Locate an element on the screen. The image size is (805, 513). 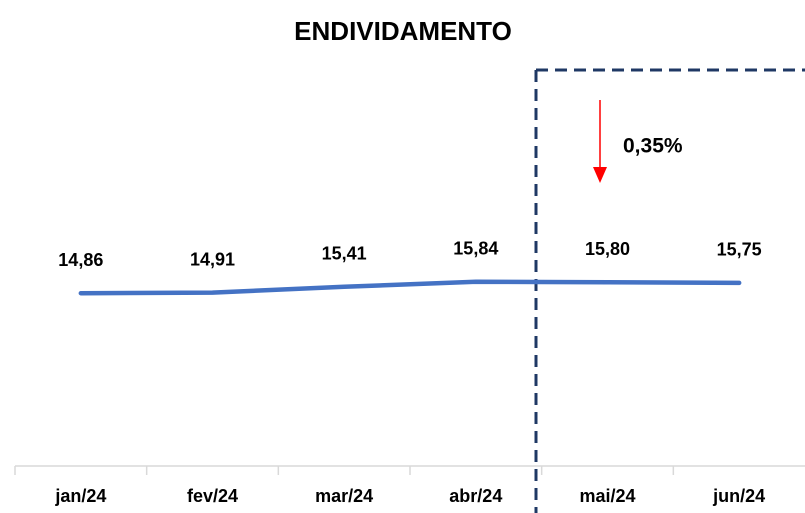
data-label: 14,91 is located at coordinates (212, 259).